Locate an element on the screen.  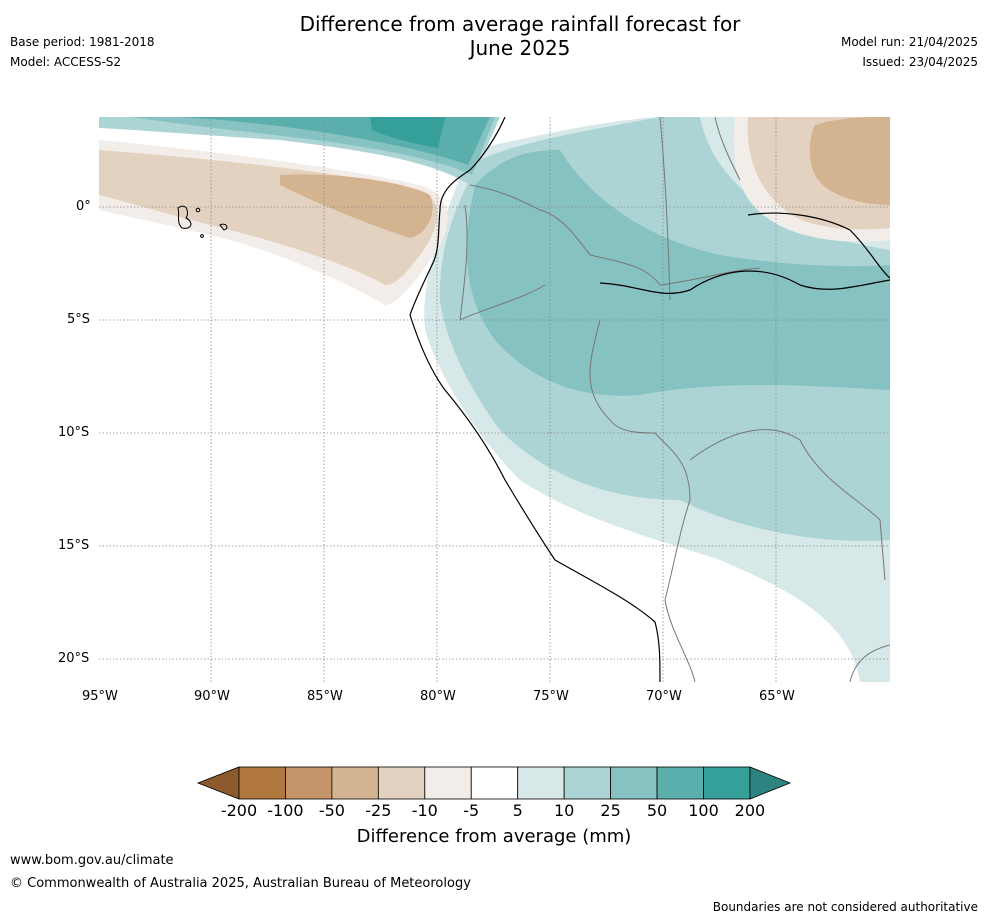
lat-label-15s: 15°S is located at coordinates (74, 545).